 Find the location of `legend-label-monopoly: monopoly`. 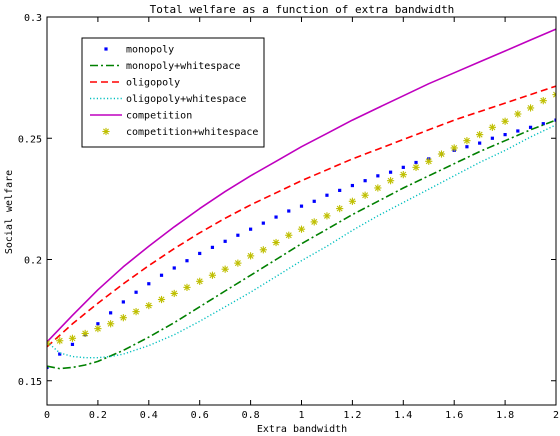

legend-label-monopoly: monopoly is located at coordinates (150, 50).